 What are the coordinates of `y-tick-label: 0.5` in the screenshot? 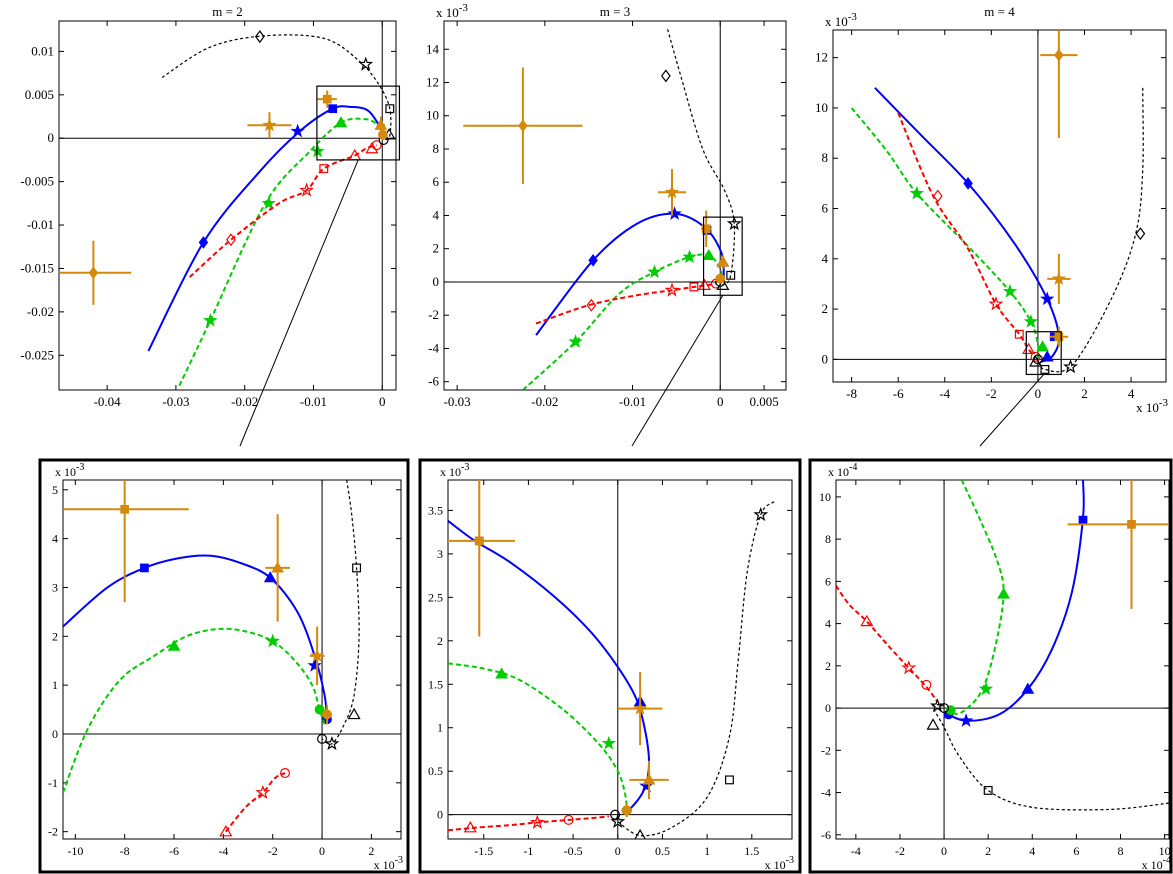 It's located at (435, 771).